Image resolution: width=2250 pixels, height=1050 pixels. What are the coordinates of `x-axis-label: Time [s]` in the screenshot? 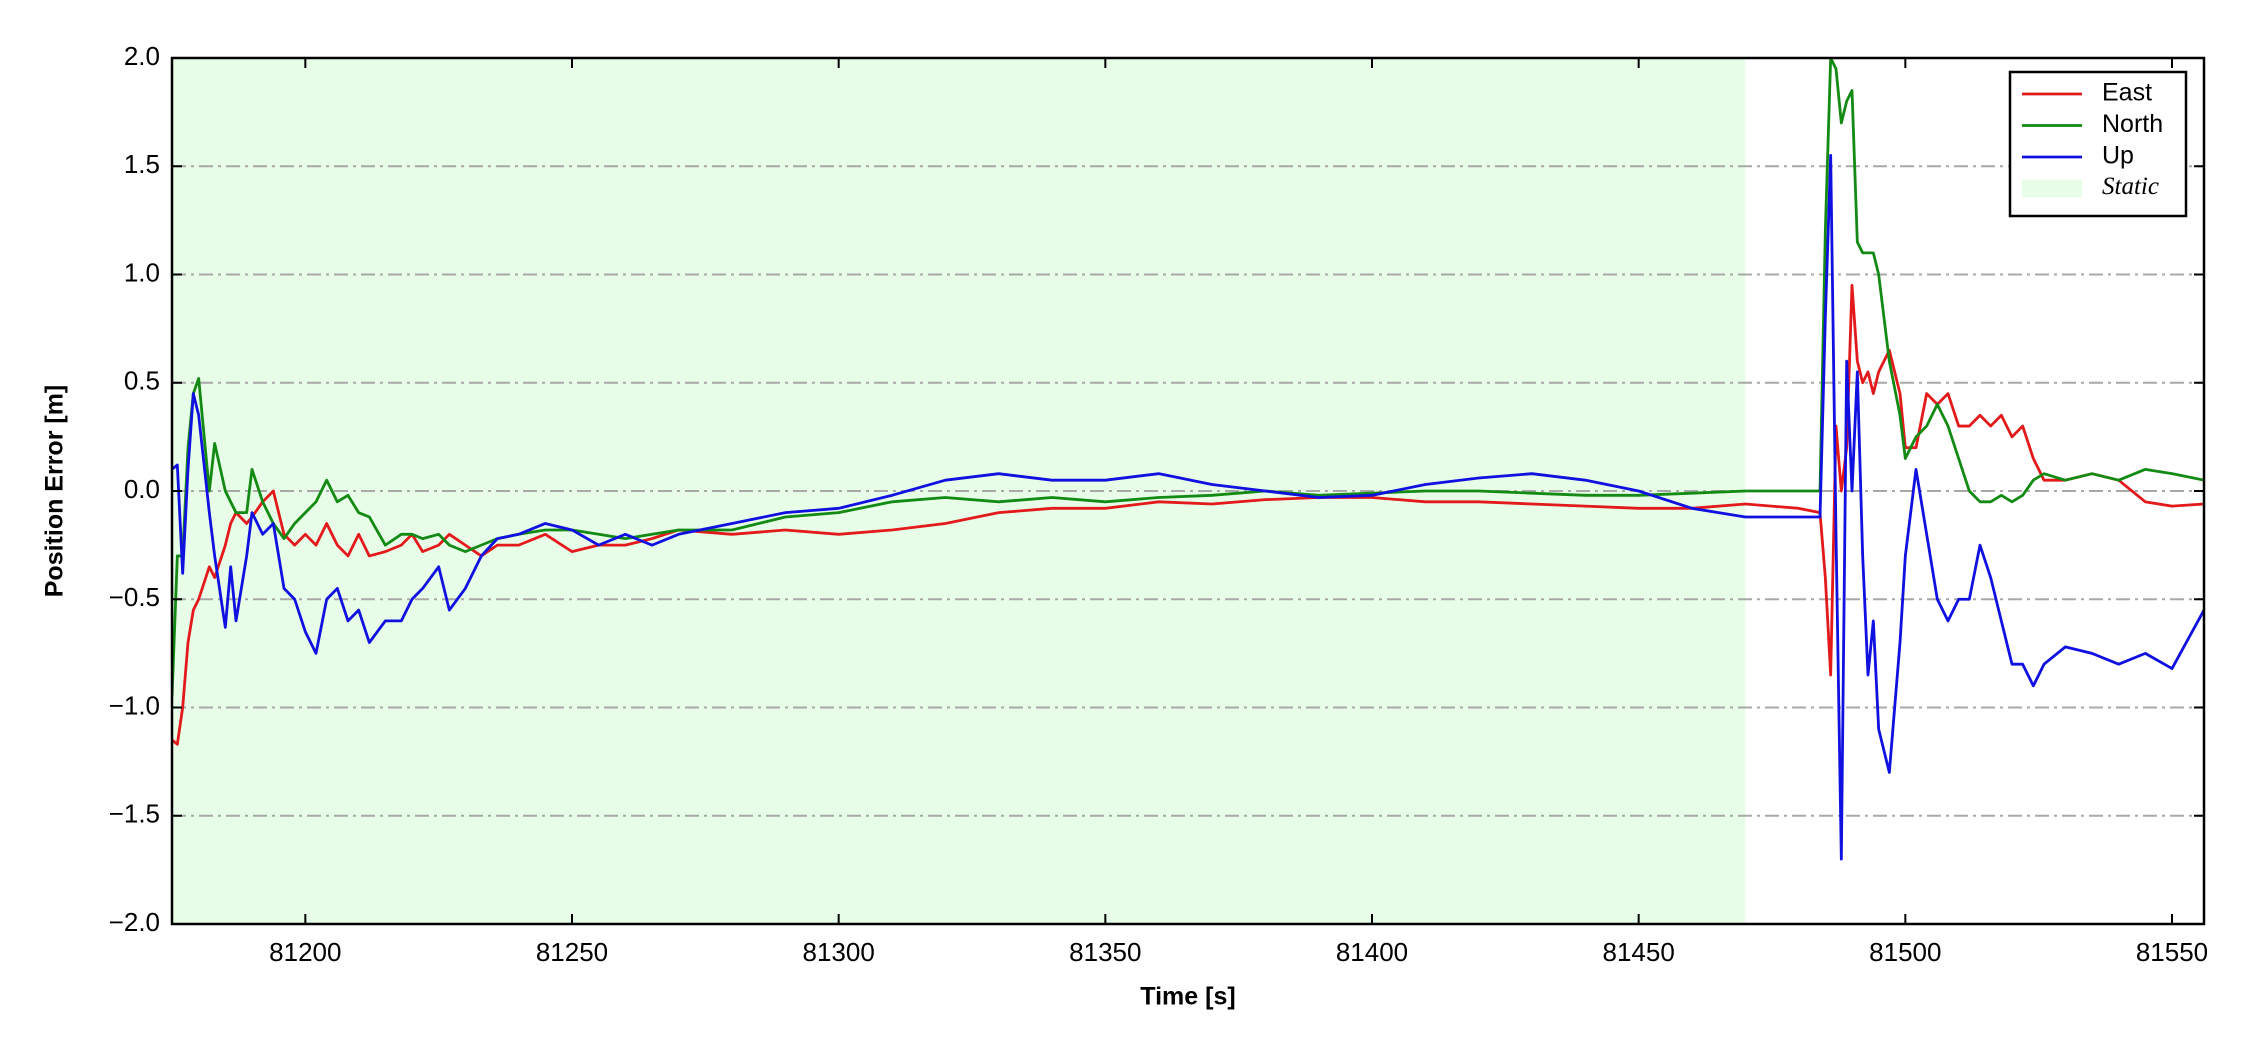 It's located at (1187, 997).